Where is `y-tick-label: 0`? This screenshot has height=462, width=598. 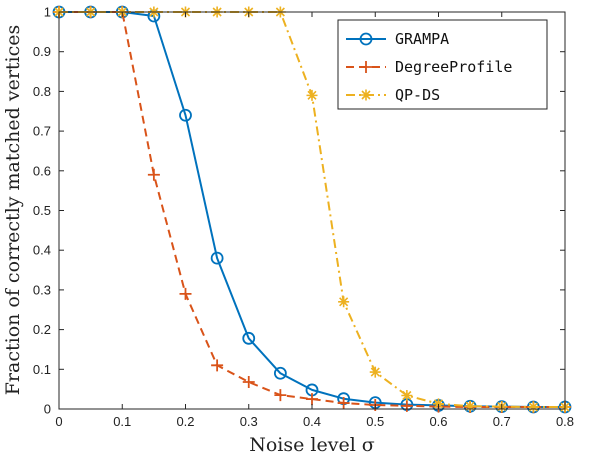
y-tick-label: 0 is located at coordinates (47, 409).